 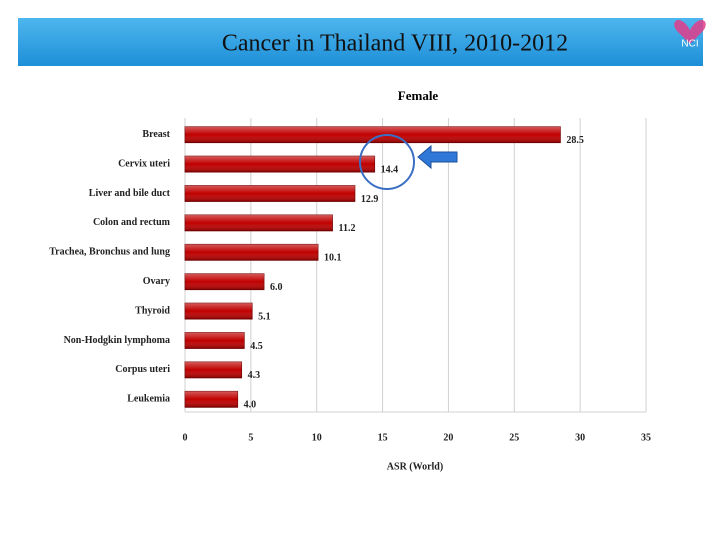 I want to click on value-label: 11.2, so click(x=347, y=228).